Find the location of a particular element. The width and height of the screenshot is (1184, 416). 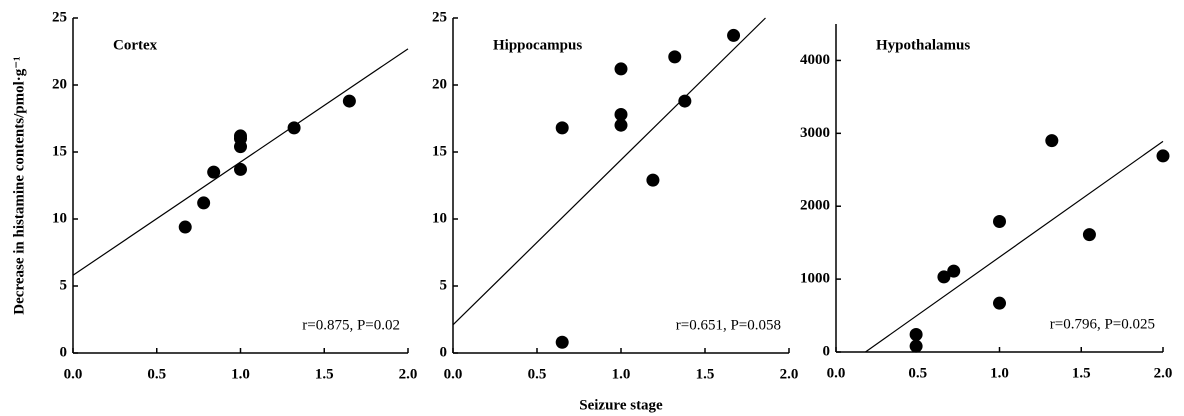

y-tick-label: 3000 is located at coordinates (815, 133).